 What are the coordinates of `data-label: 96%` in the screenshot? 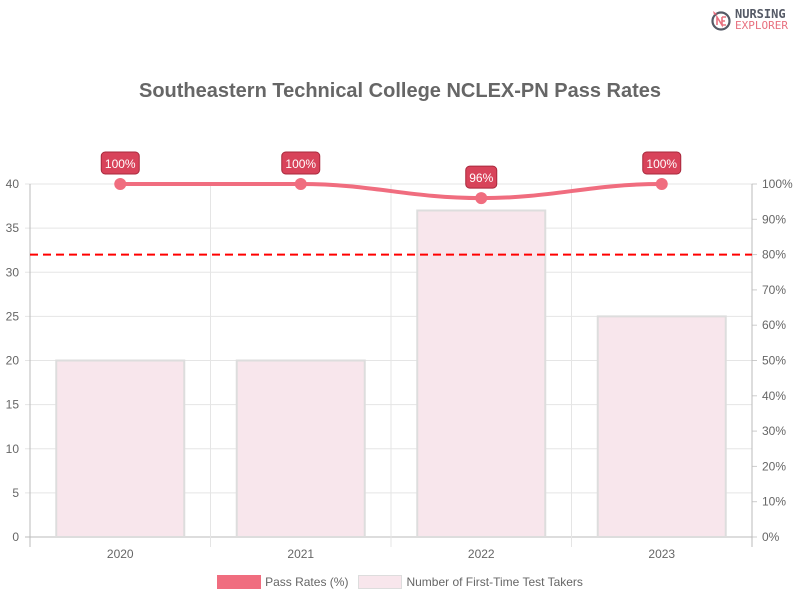 It's located at (481, 178).